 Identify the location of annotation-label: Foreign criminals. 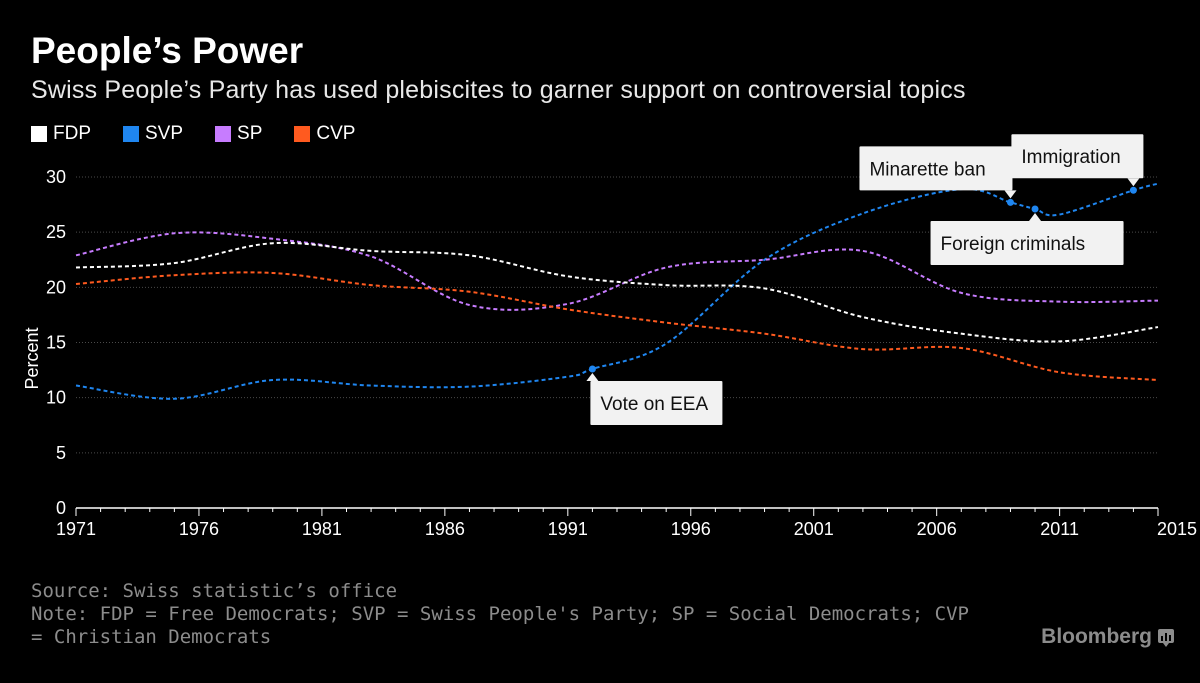
(1013, 244).